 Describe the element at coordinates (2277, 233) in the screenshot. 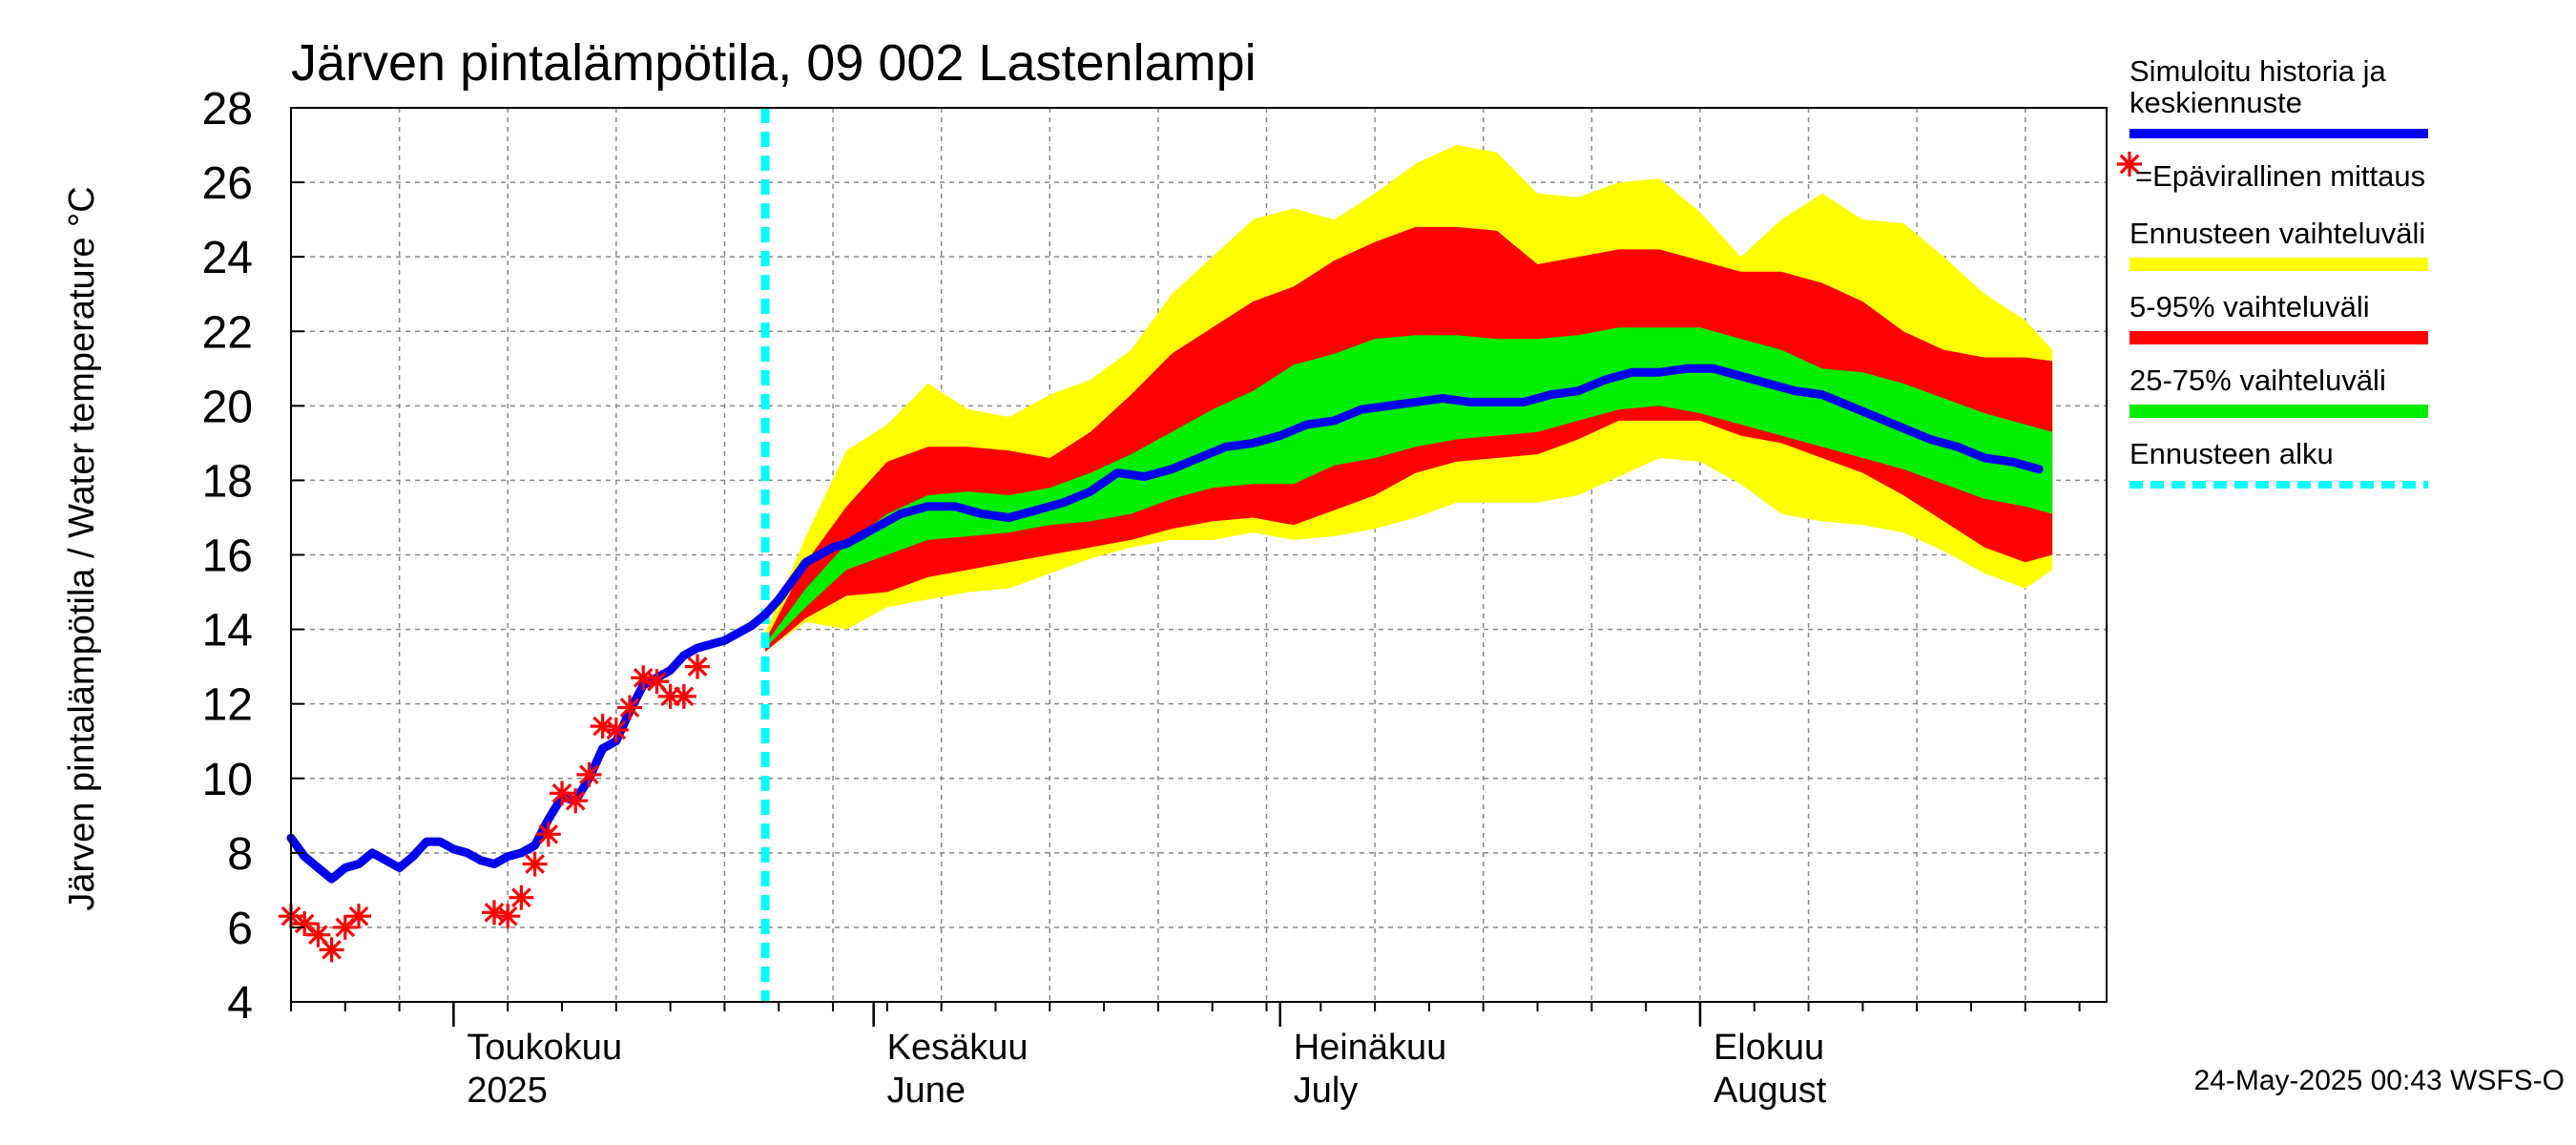

I see `legend-range-full-label: Ennusteen vaihteluväli` at that location.